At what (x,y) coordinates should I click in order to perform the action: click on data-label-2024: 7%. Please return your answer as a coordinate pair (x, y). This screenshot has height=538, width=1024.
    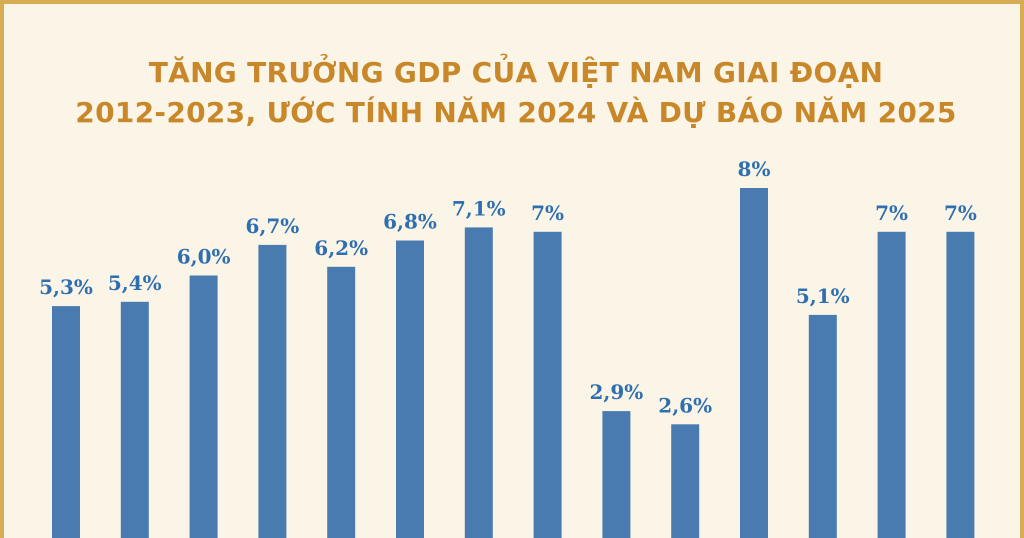
    Looking at the image, I should click on (891, 213).